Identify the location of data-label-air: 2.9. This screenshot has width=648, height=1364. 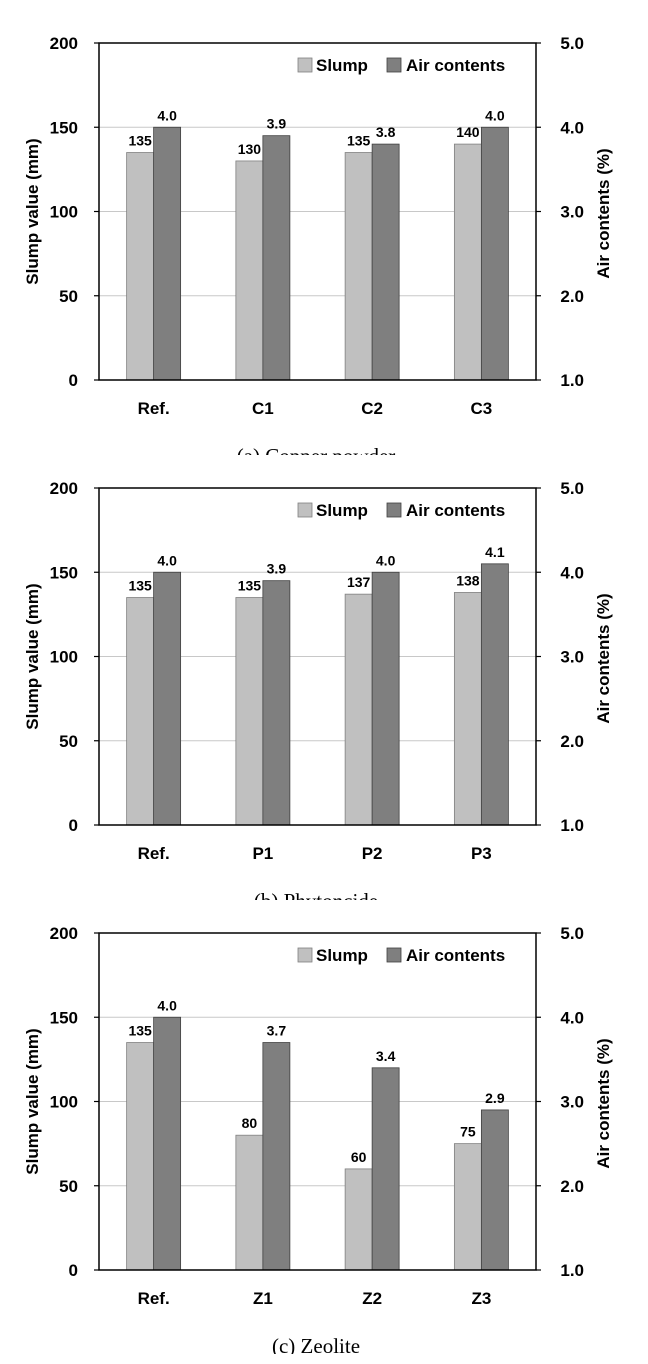
(495, 1098).